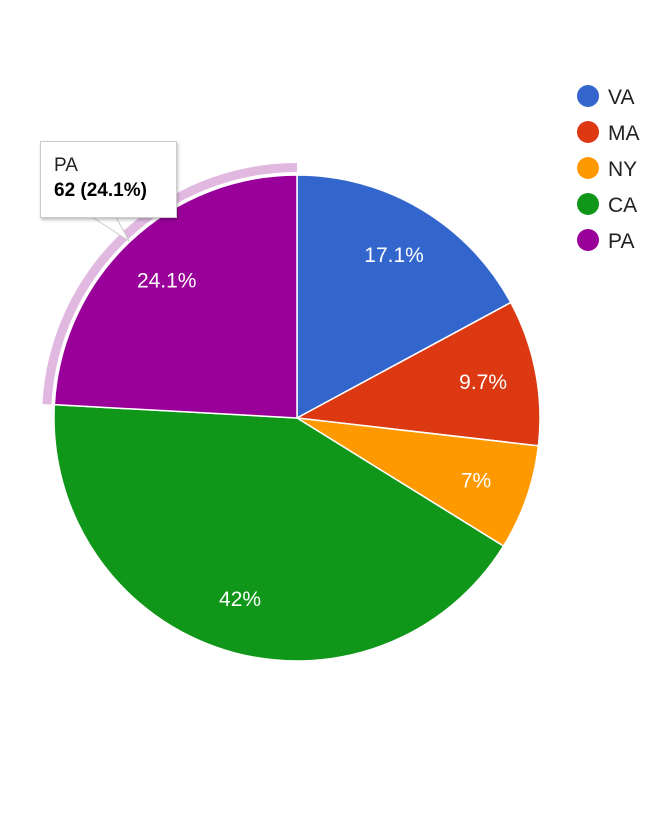 The width and height of the screenshot is (672, 825). Describe the element at coordinates (605, 241) in the screenshot. I see `legend-item-pa: PA` at that location.